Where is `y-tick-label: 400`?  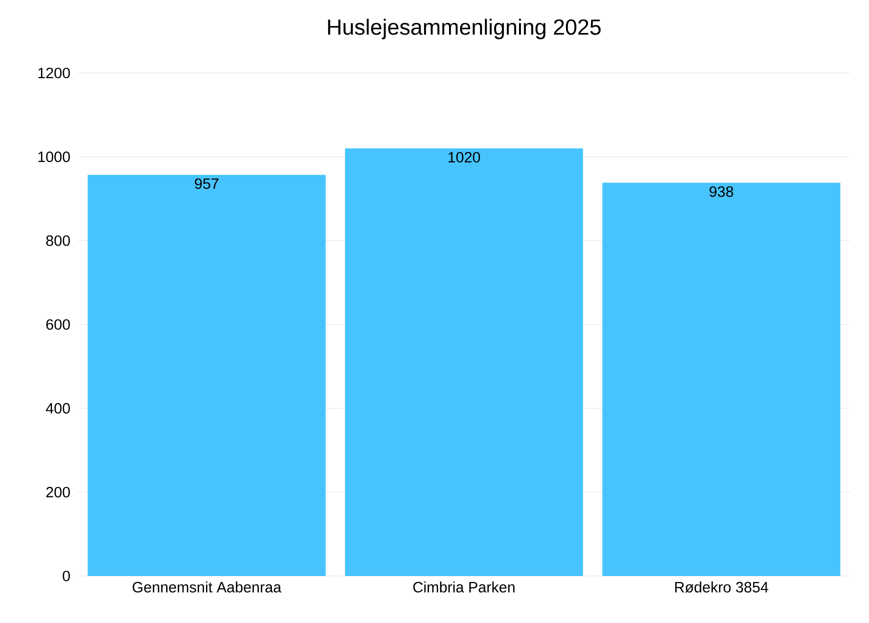
y-tick-label: 400 is located at coordinates (58, 408).